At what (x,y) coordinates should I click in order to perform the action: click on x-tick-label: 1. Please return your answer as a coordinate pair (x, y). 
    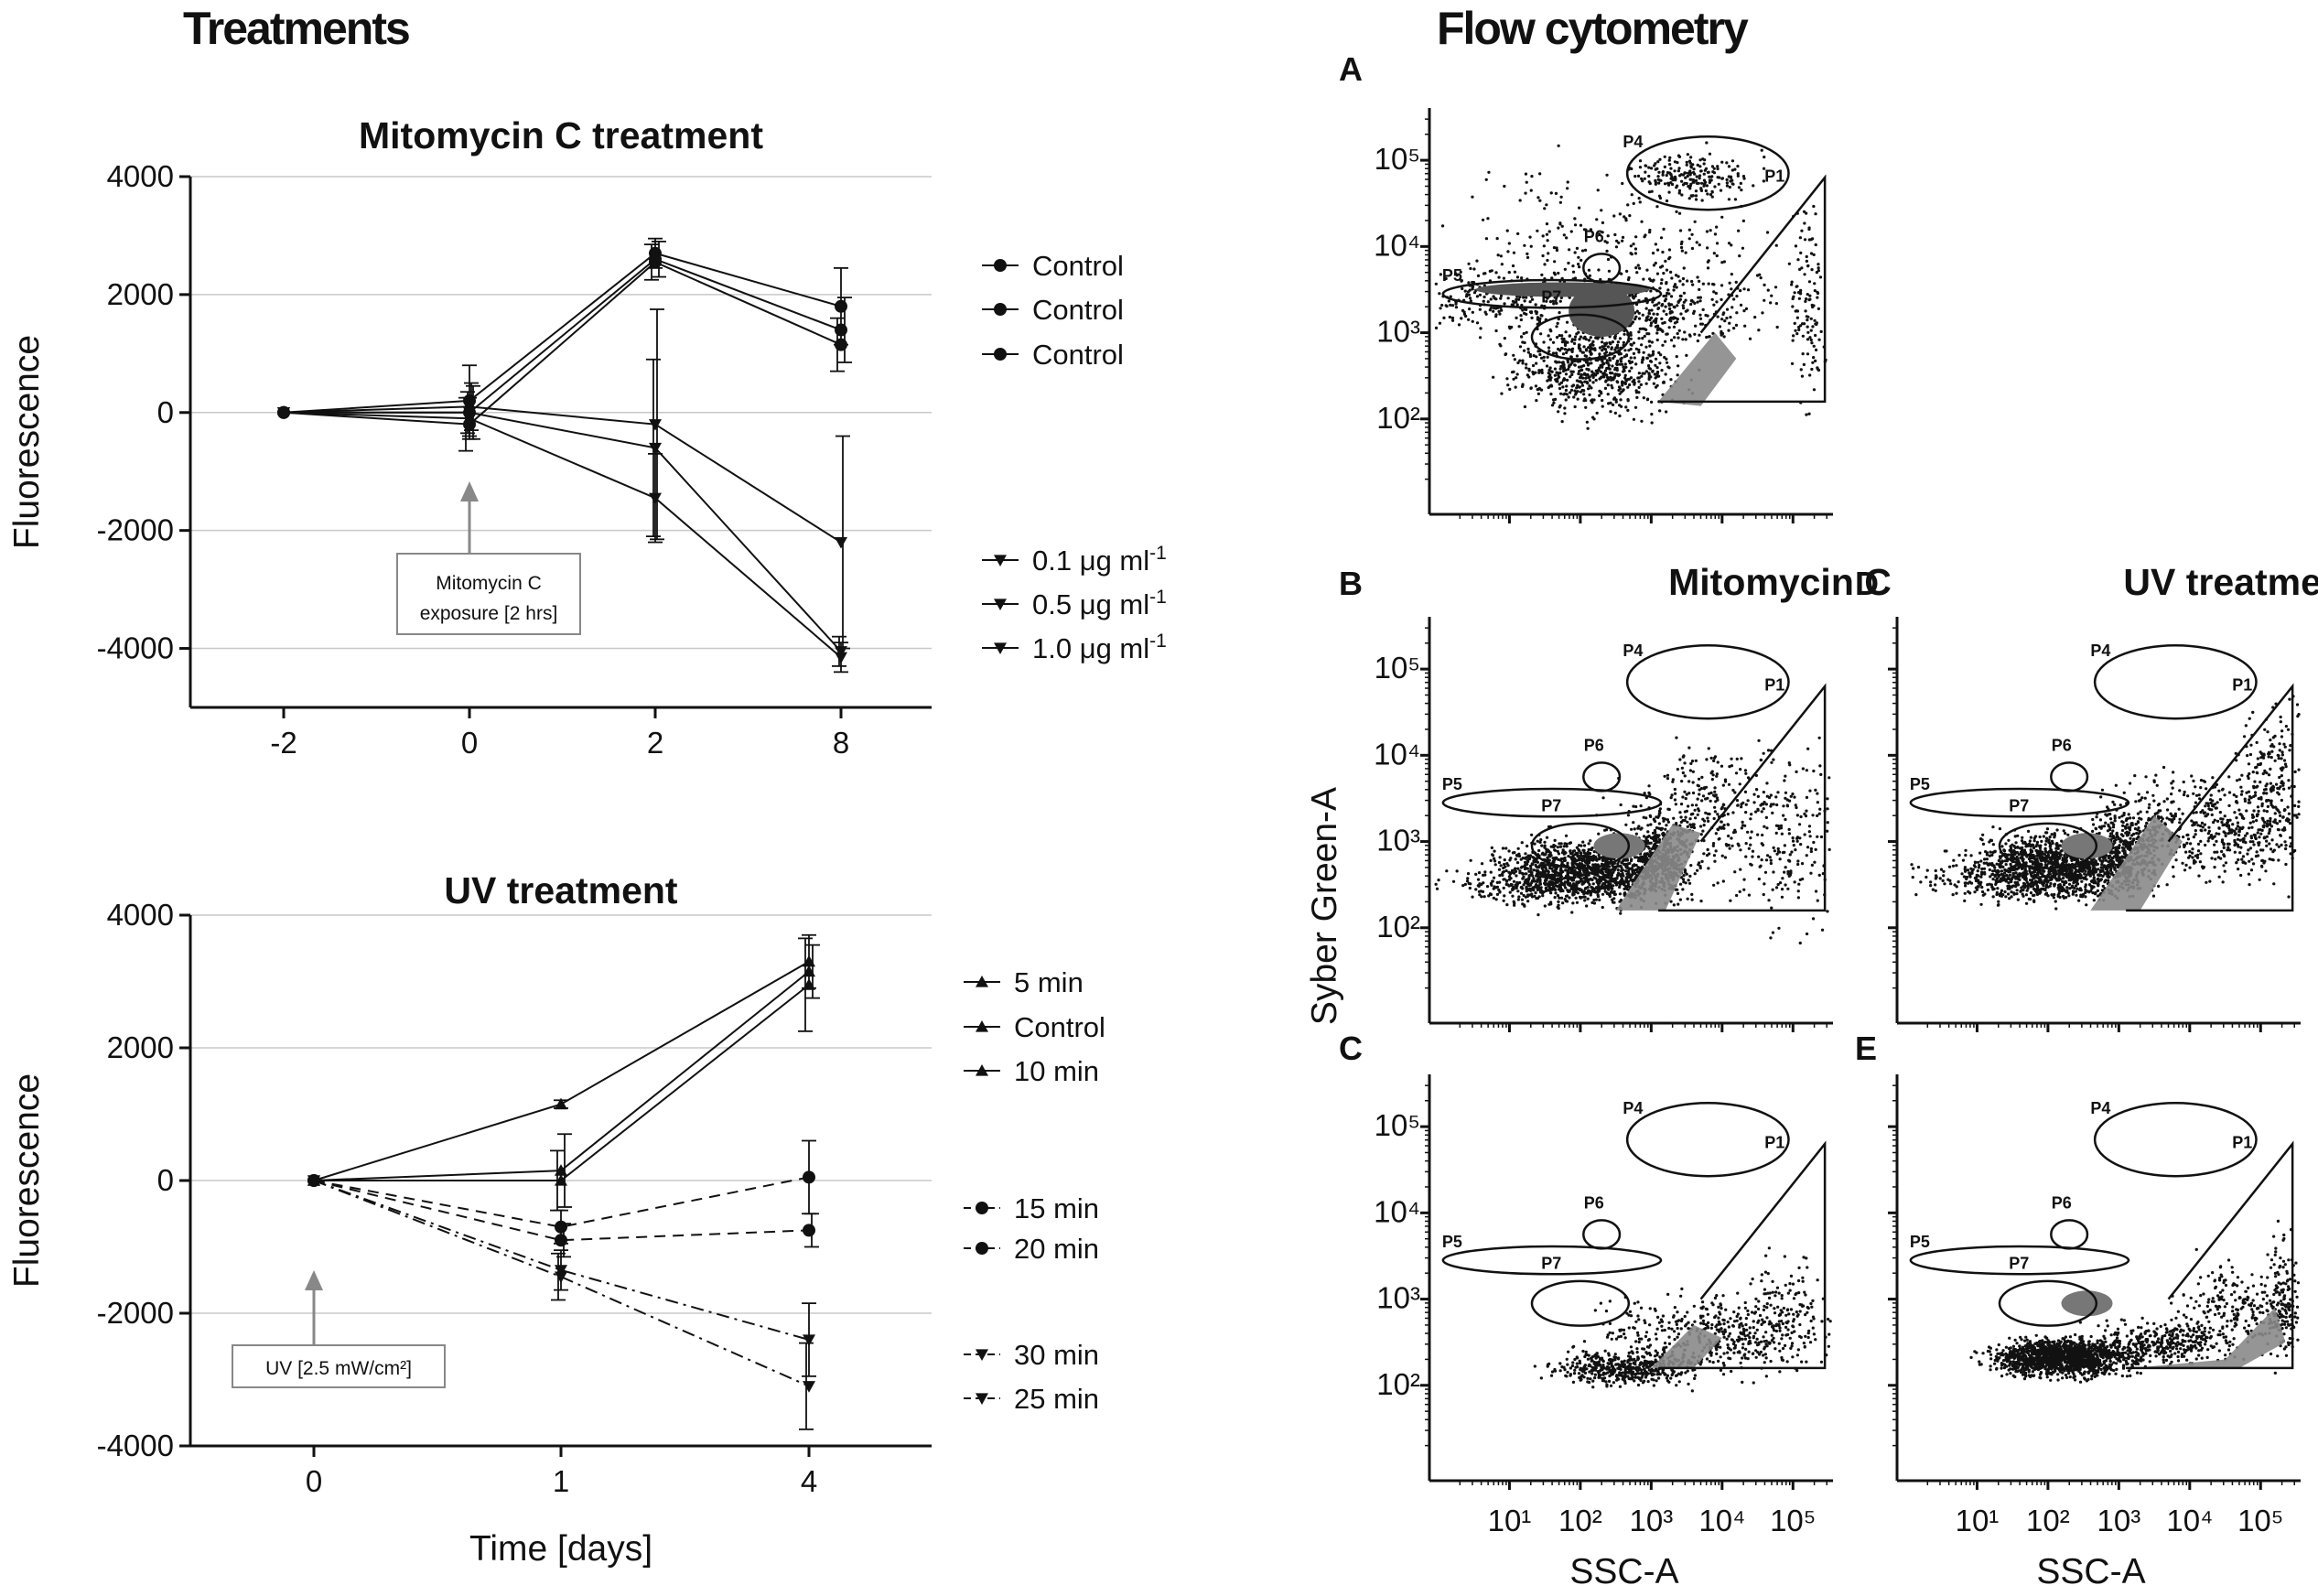
    Looking at the image, I should click on (561, 1481).